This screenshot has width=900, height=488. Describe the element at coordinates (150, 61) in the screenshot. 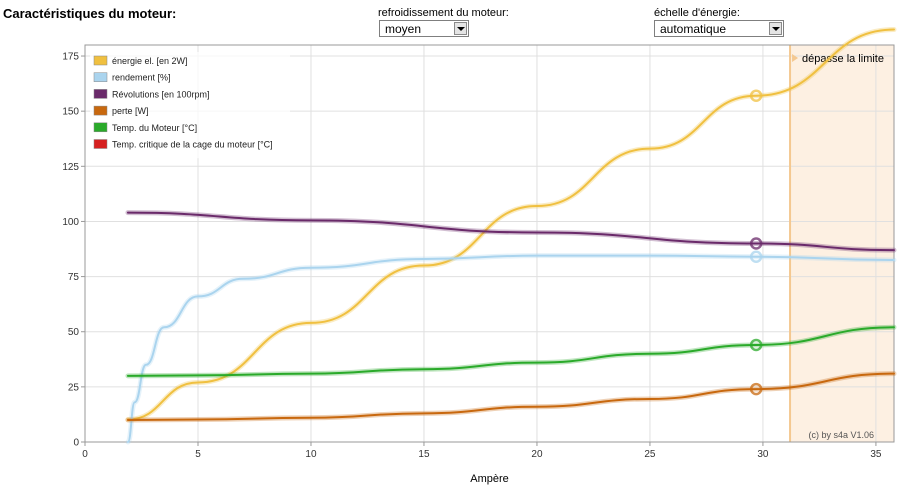

I see `legend-label: énergie el. [en 2W]` at that location.